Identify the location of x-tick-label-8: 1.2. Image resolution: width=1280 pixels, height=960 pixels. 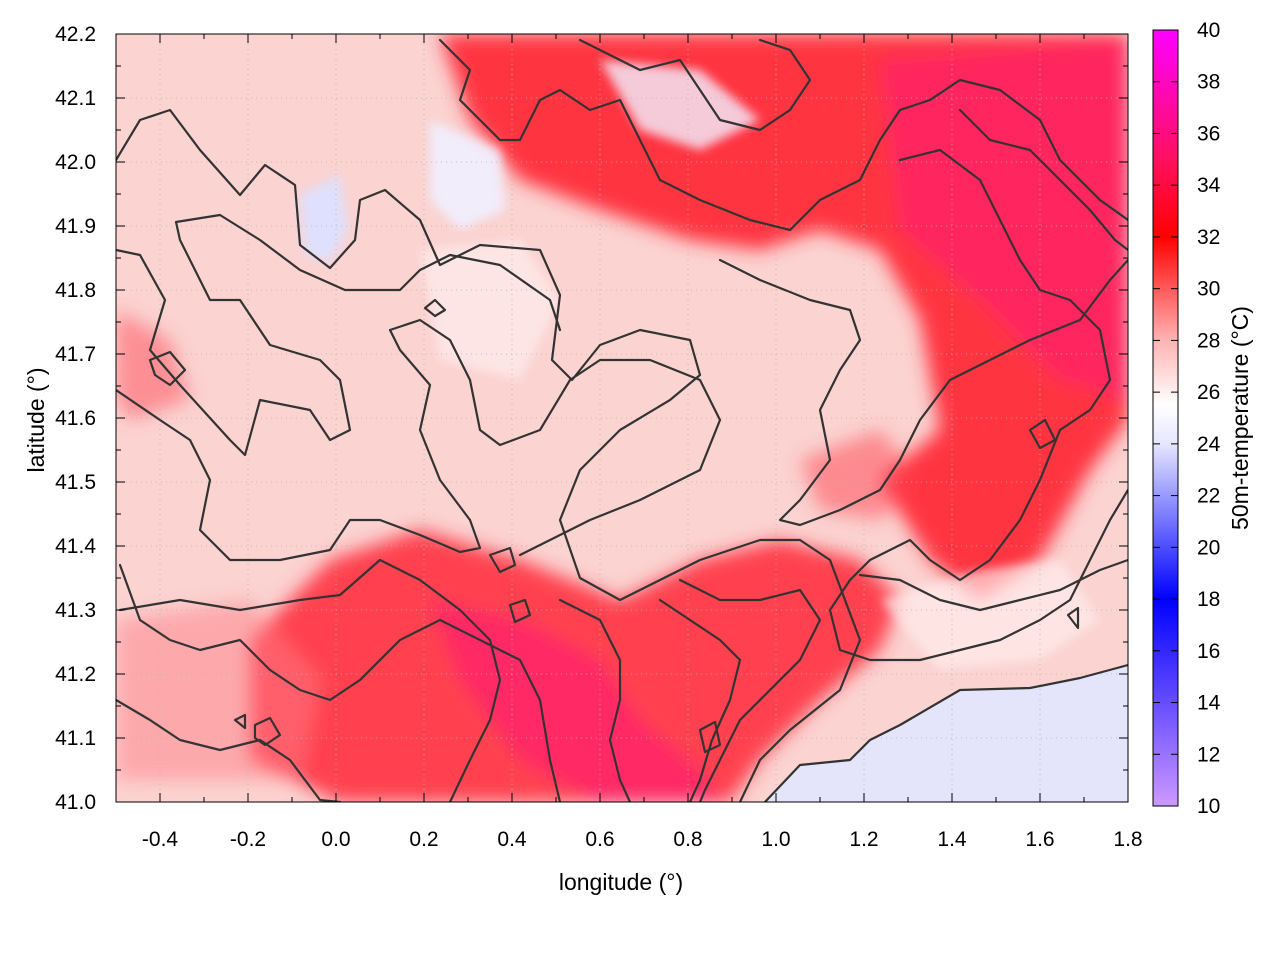
(863, 839).